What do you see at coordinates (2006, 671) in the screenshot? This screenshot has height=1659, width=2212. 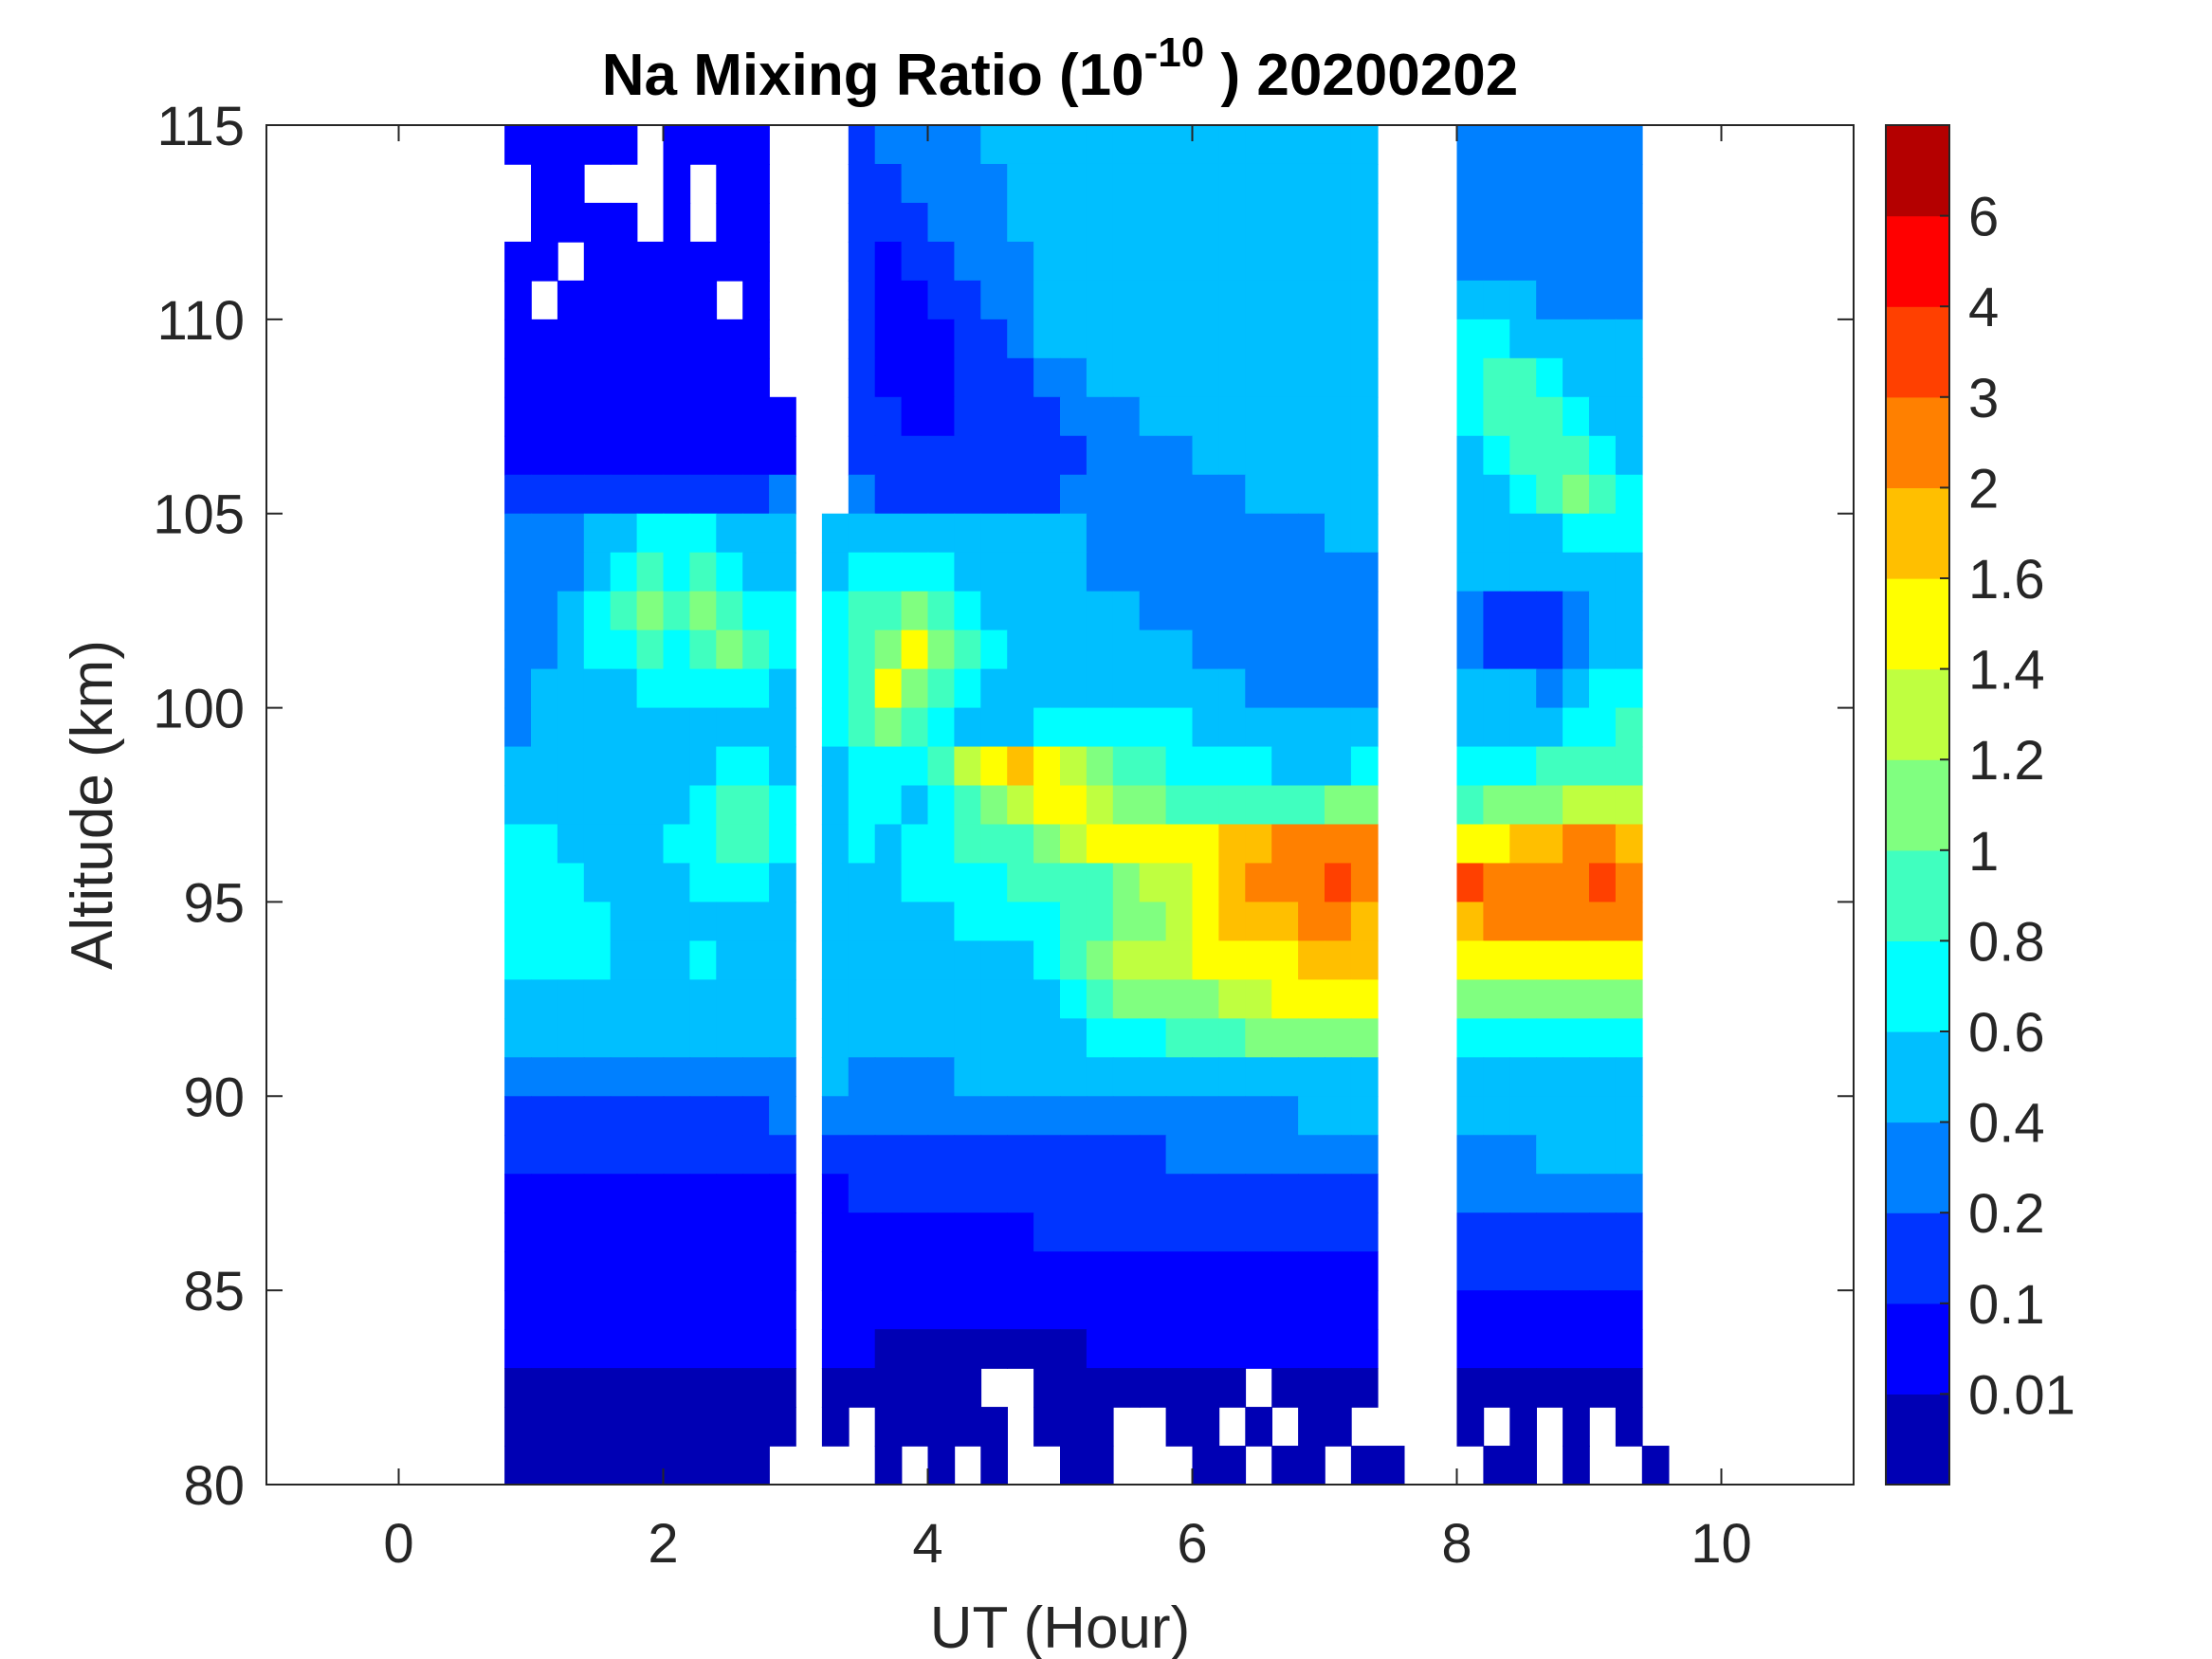 I see `colorbar-tick-label: 1.4` at bounding box center [2006, 671].